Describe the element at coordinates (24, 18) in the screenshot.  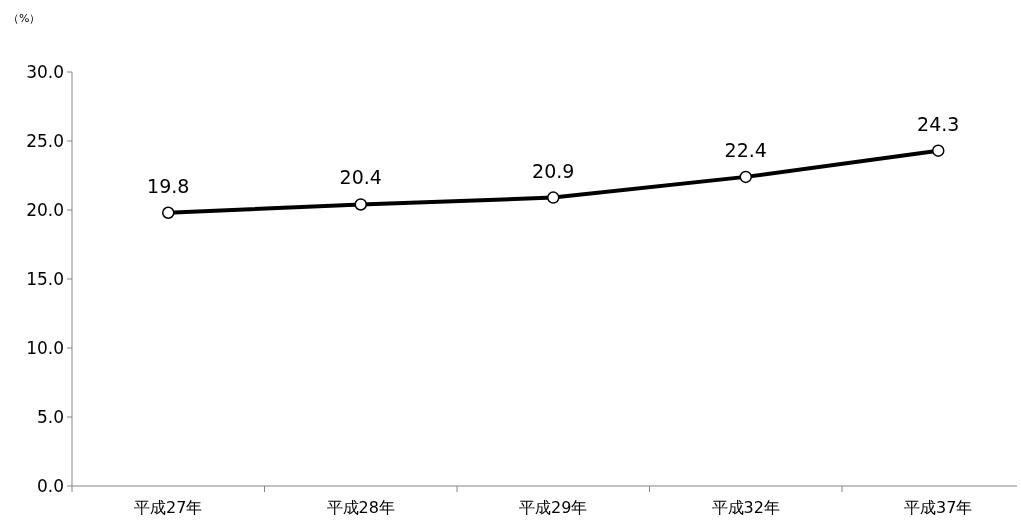
I see `y-axis-title: （%）` at that location.